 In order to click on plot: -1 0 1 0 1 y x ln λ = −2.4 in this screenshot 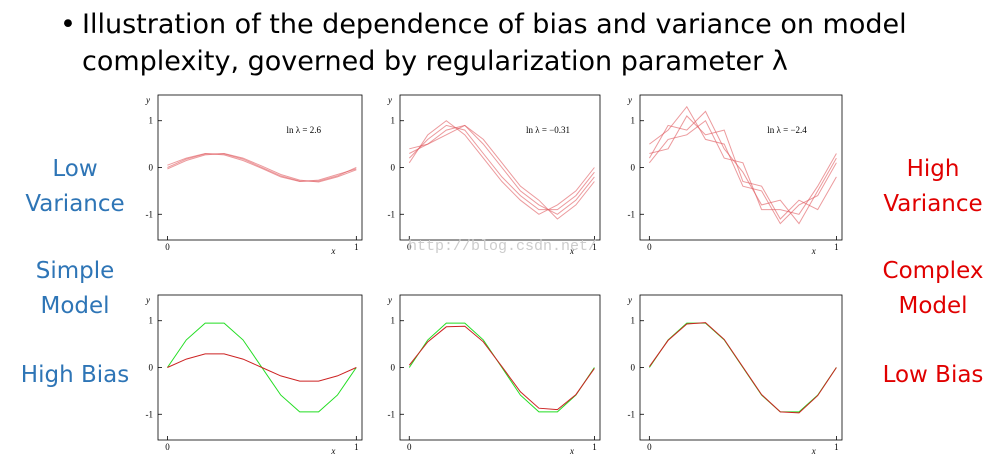, I will do `click(735, 175)`.